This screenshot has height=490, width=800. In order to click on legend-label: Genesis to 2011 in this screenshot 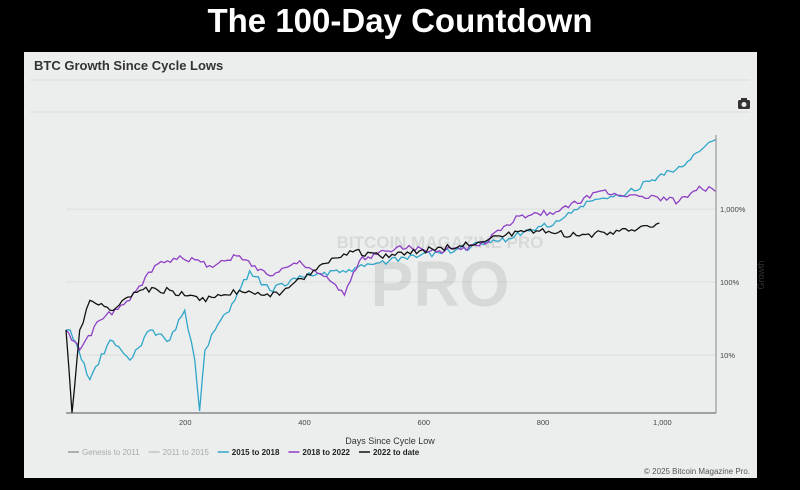, I will do `click(111, 452)`.